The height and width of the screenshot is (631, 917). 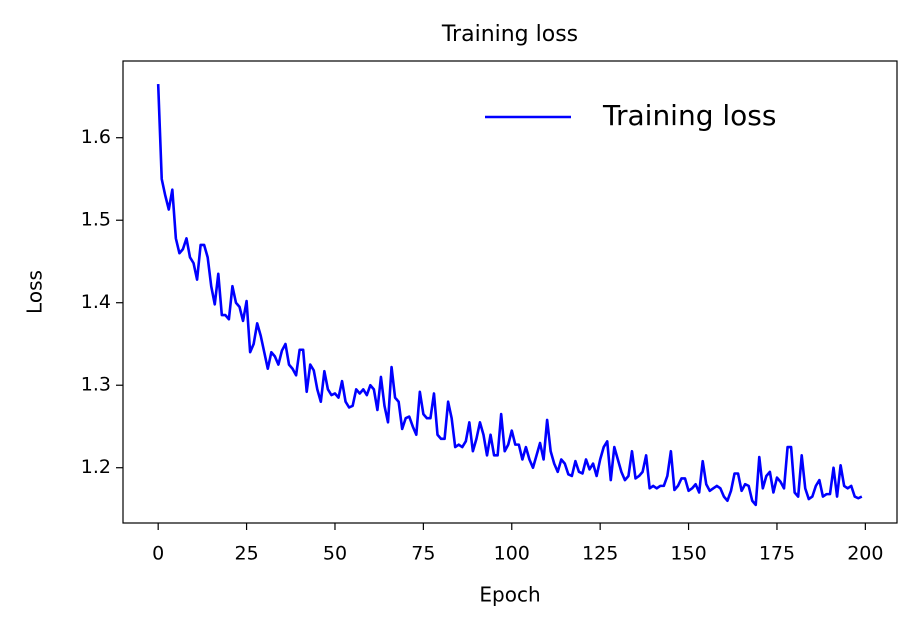 I want to click on y-tick-label: 1.3, so click(x=96, y=385).